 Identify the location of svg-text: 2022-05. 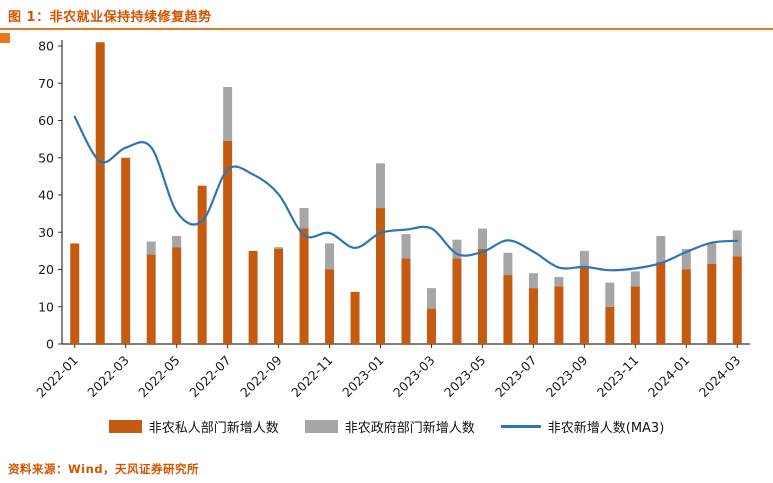
(159, 377).